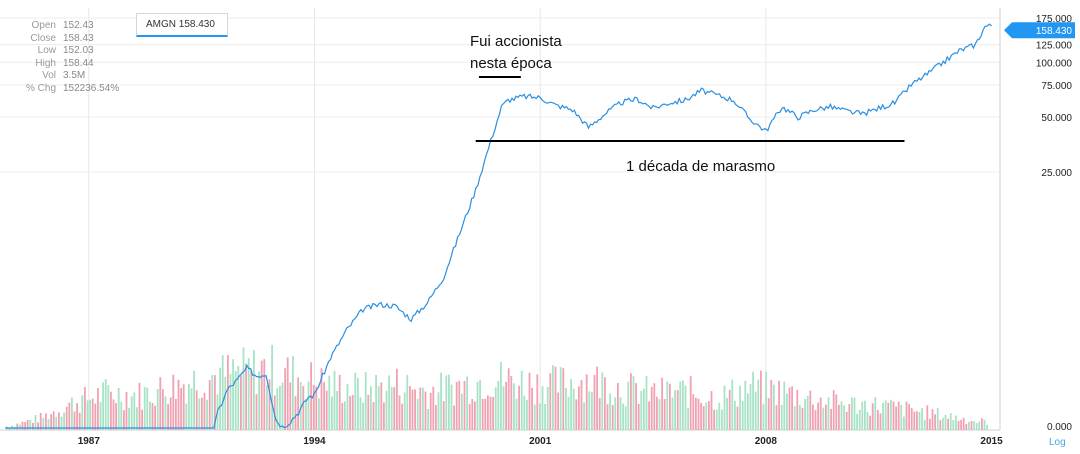 Image resolution: width=1080 pixels, height=454 pixels. What do you see at coordinates (45, 63) in the screenshot?
I see `ohlc-label: High` at bounding box center [45, 63].